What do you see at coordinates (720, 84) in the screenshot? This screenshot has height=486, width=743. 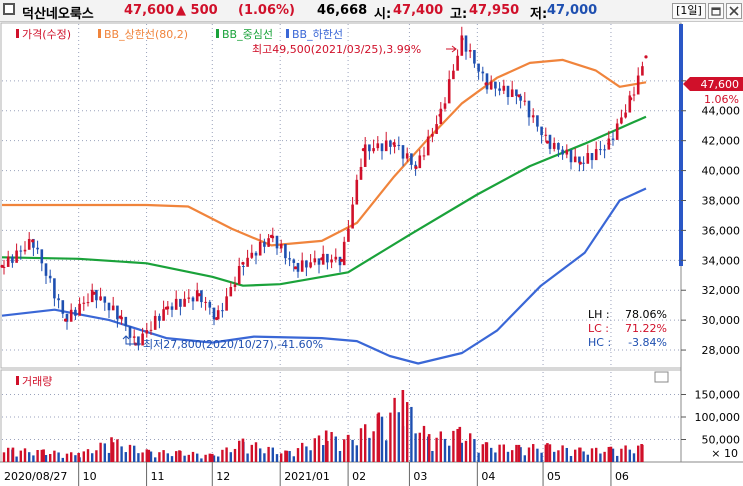 I see `price-tag-value: 47,600` at bounding box center [720, 84].